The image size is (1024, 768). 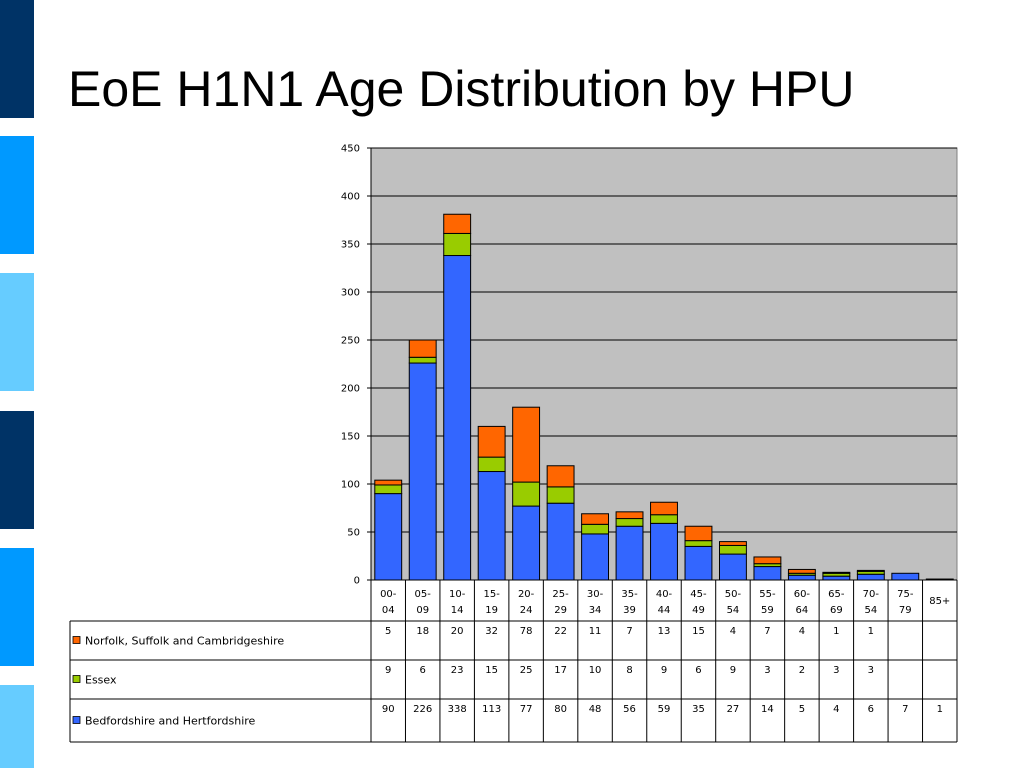 I want to click on table-cell-value: 2, so click(x=802, y=670).